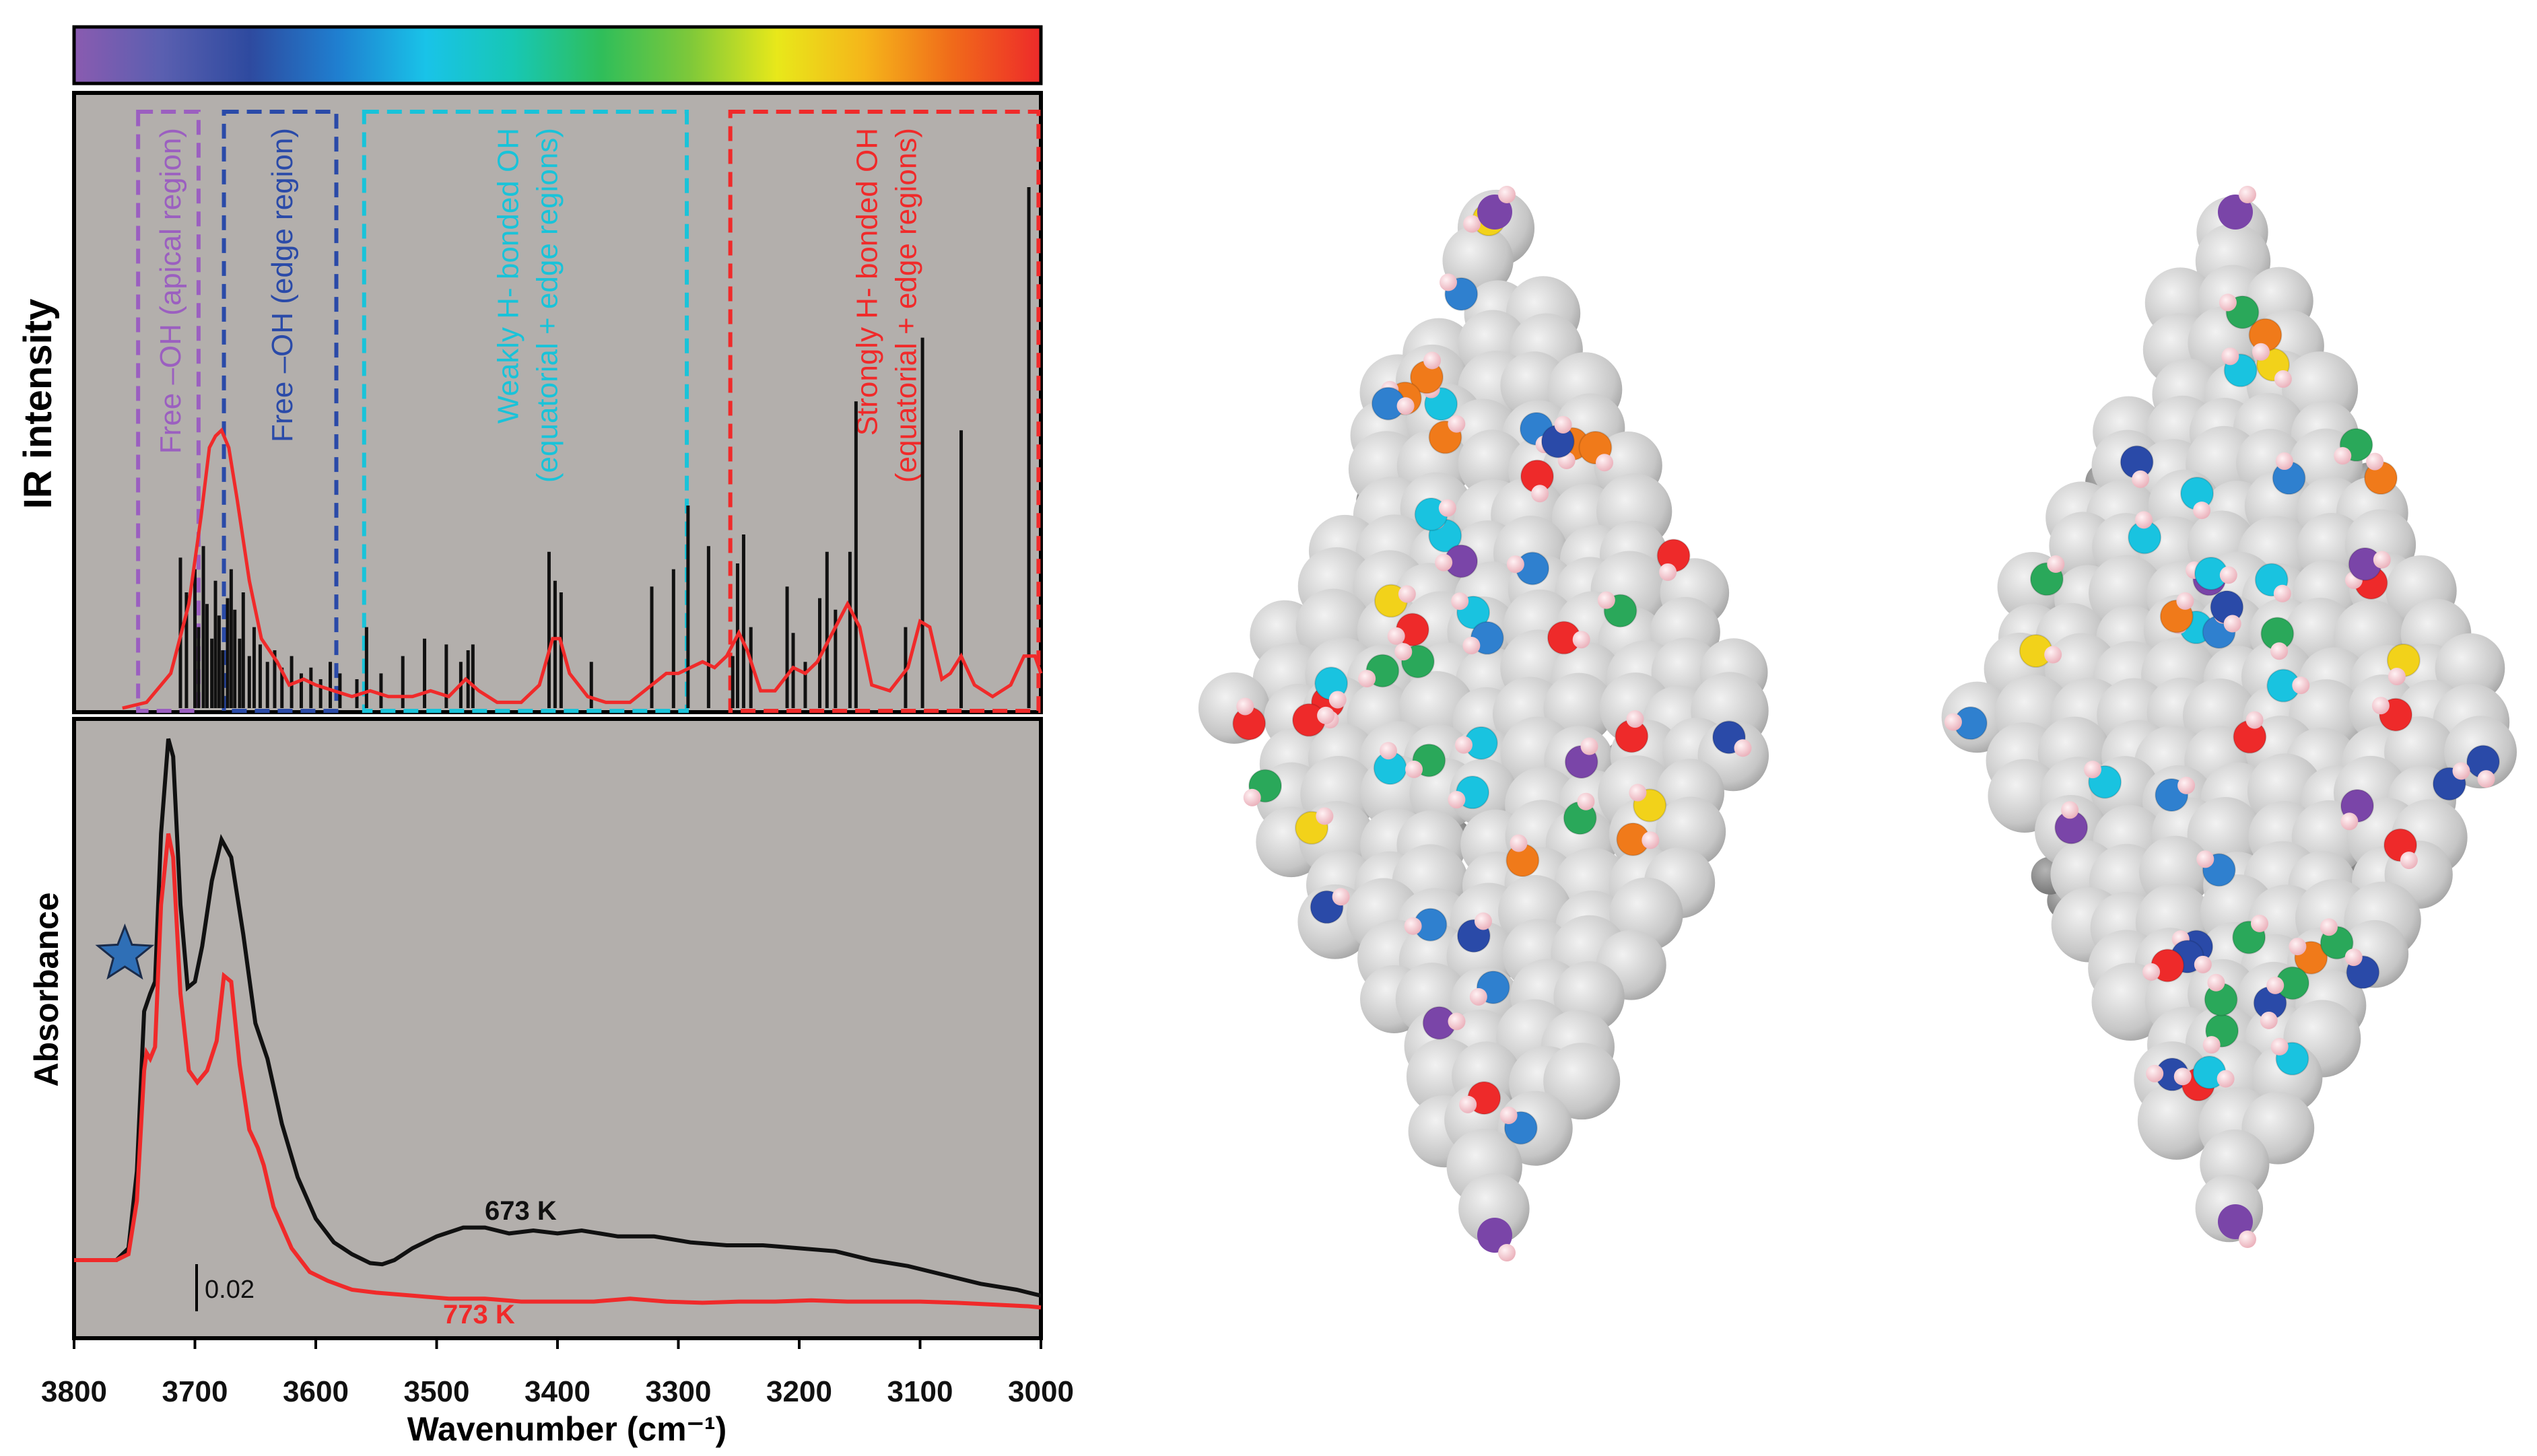 This screenshot has width=2537, height=1456. I want to click on region-label-3-line-2: (equatorial + edge regions), so click(547, 305).